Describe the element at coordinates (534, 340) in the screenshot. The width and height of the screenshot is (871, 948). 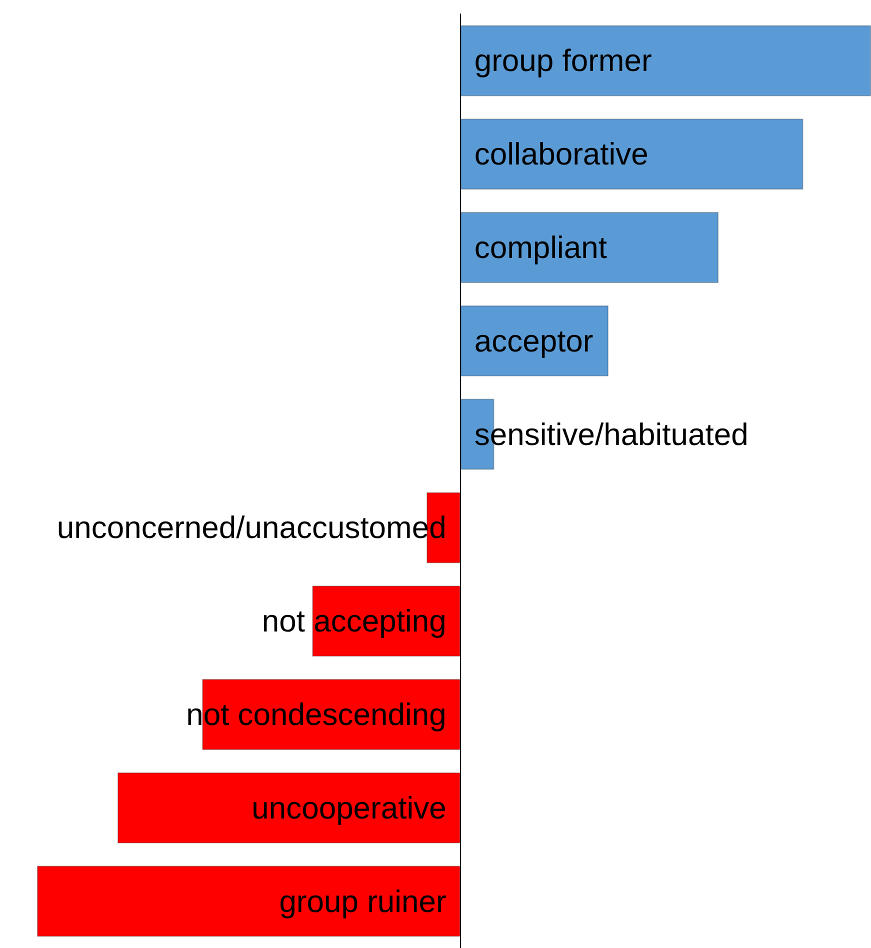
I see `y-tick-label: acceptor` at that location.